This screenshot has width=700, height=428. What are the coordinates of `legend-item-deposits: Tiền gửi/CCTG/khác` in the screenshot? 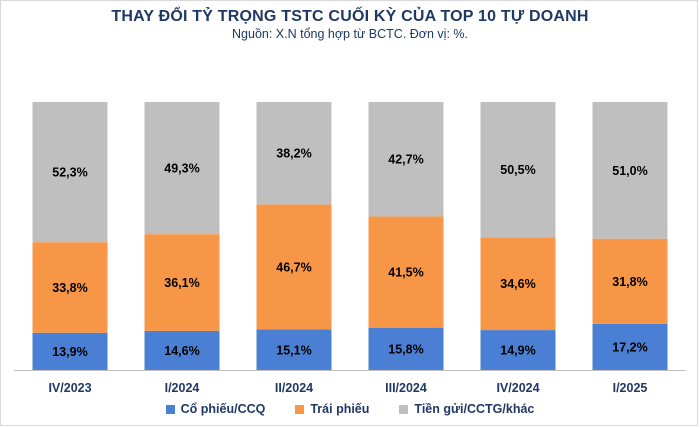 It's located at (466, 409).